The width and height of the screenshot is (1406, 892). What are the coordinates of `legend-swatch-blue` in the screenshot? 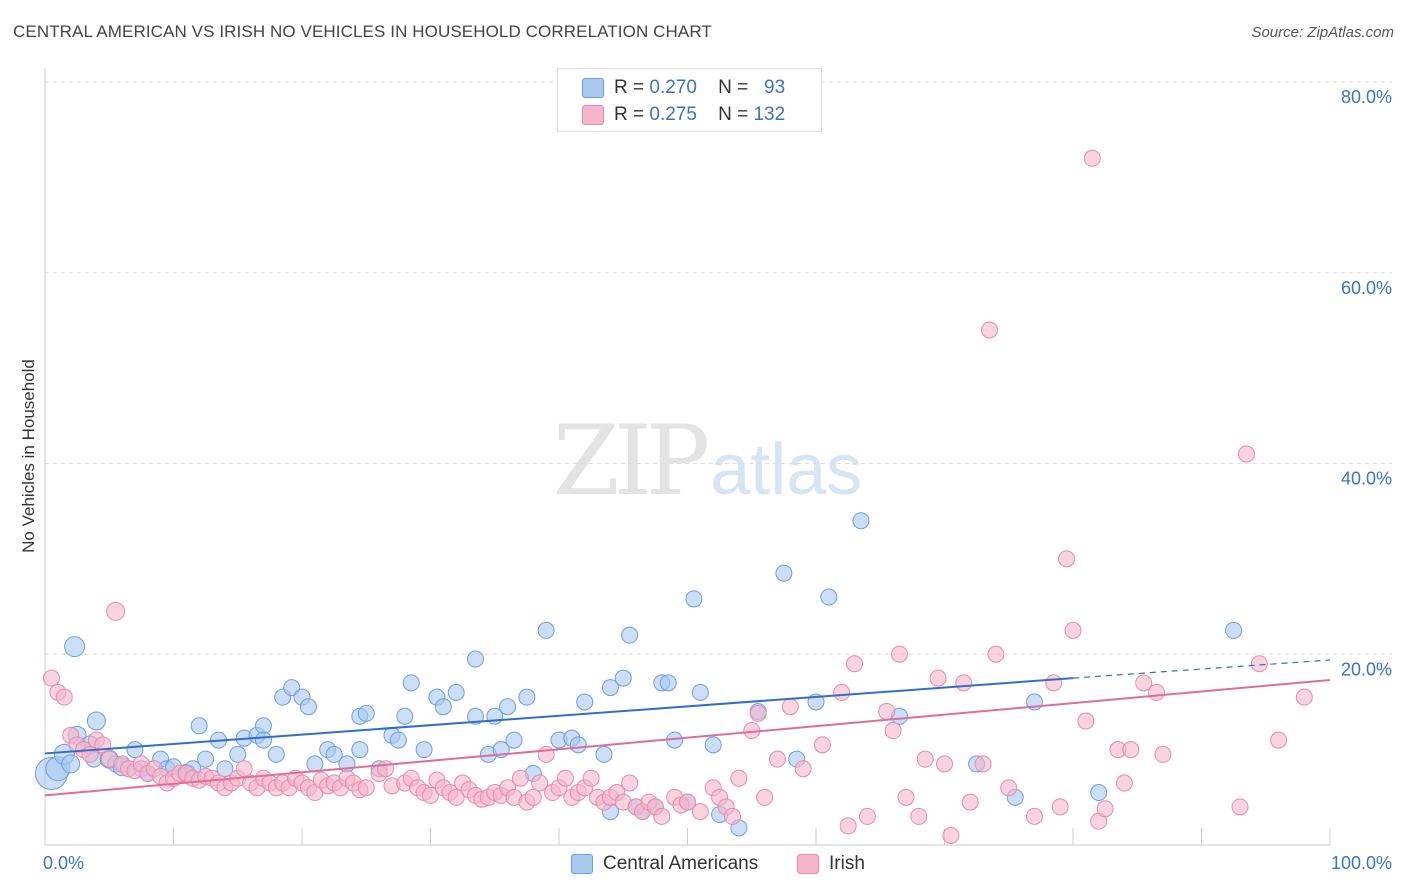 It's located at (593, 88).